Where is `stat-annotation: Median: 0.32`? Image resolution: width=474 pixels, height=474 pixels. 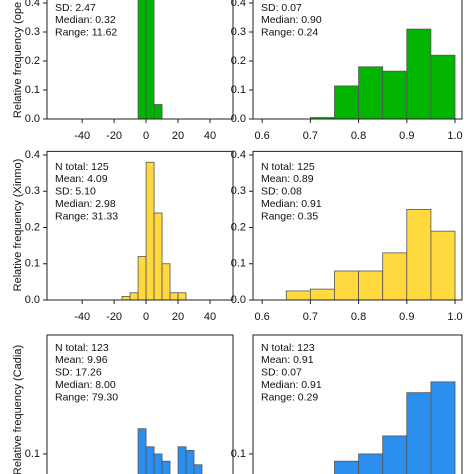 stat-annotation: Median: 0.32 is located at coordinates (85, 20).